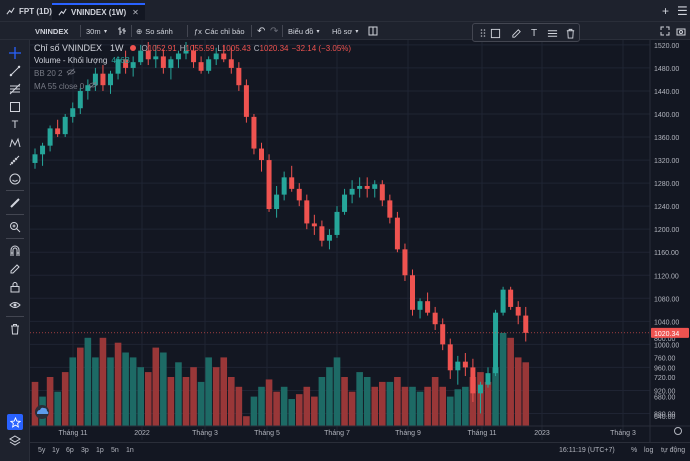 The image size is (690, 461). What do you see at coordinates (42, 450) in the screenshot?
I see `range-5y: 5y` at bounding box center [42, 450].